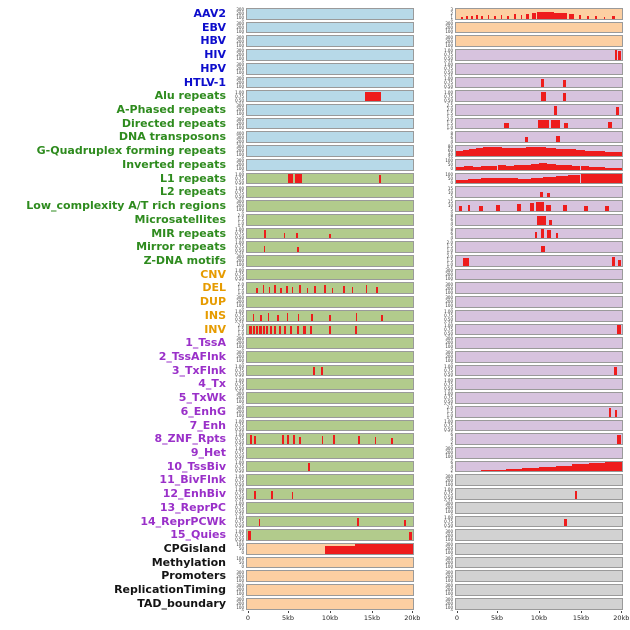 The height and width of the screenshot is (630, 630). What do you see at coordinates (215, 315) in the screenshot?
I see `track-label: INS` at bounding box center [215, 315].